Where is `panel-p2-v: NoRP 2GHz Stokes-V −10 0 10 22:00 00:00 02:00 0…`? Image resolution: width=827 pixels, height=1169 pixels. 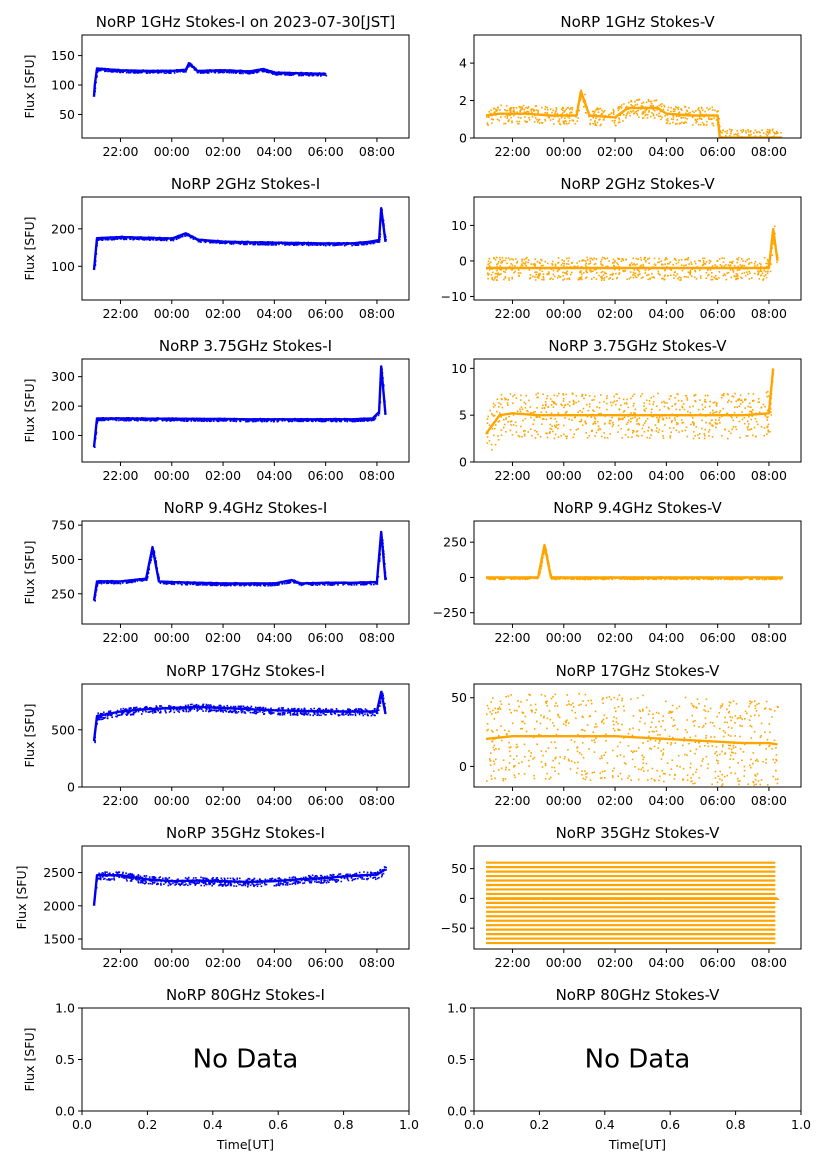
panel-p2-v: NoRP 2GHz Stokes-V −10 0 10 22:00 00:00 02:00 0… is located at coordinates (621, 248).